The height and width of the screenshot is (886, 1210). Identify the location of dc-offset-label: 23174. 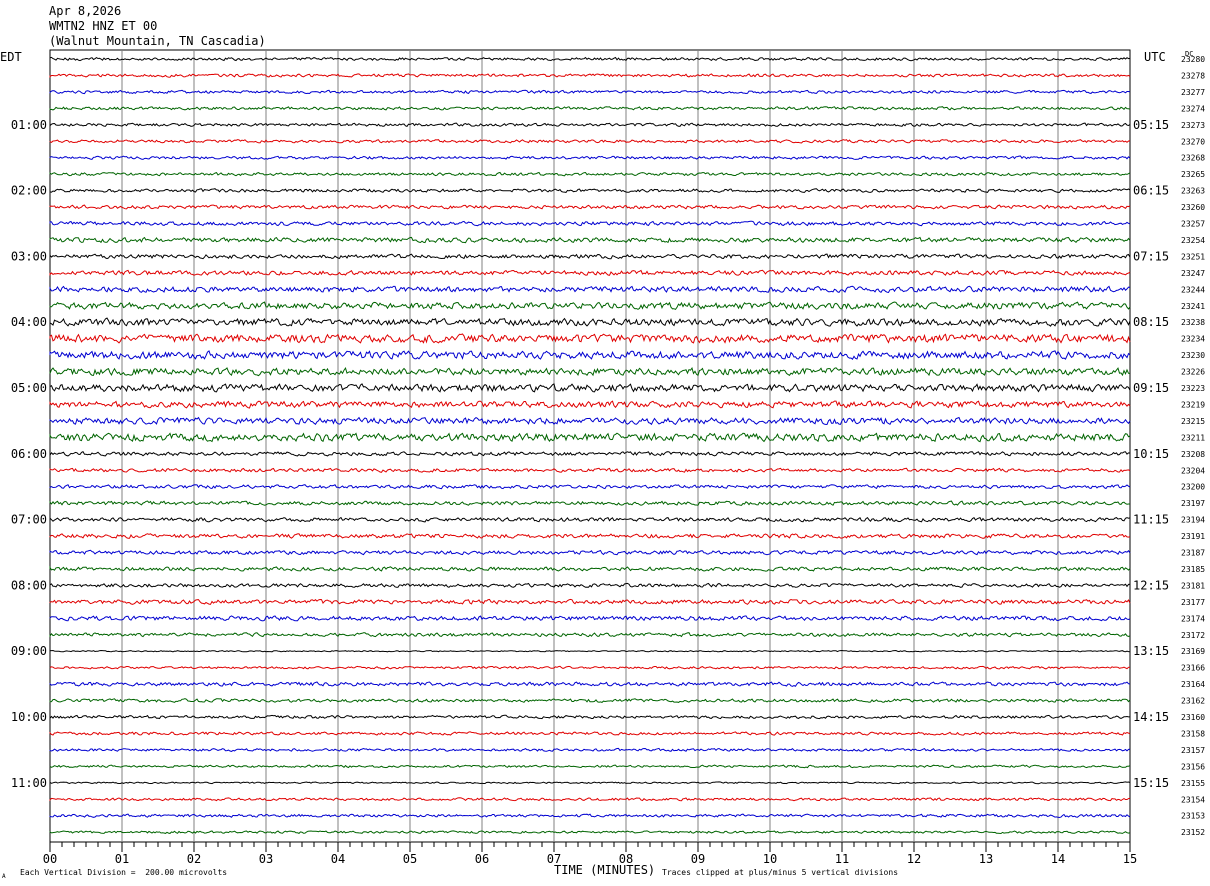
(1193, 618).